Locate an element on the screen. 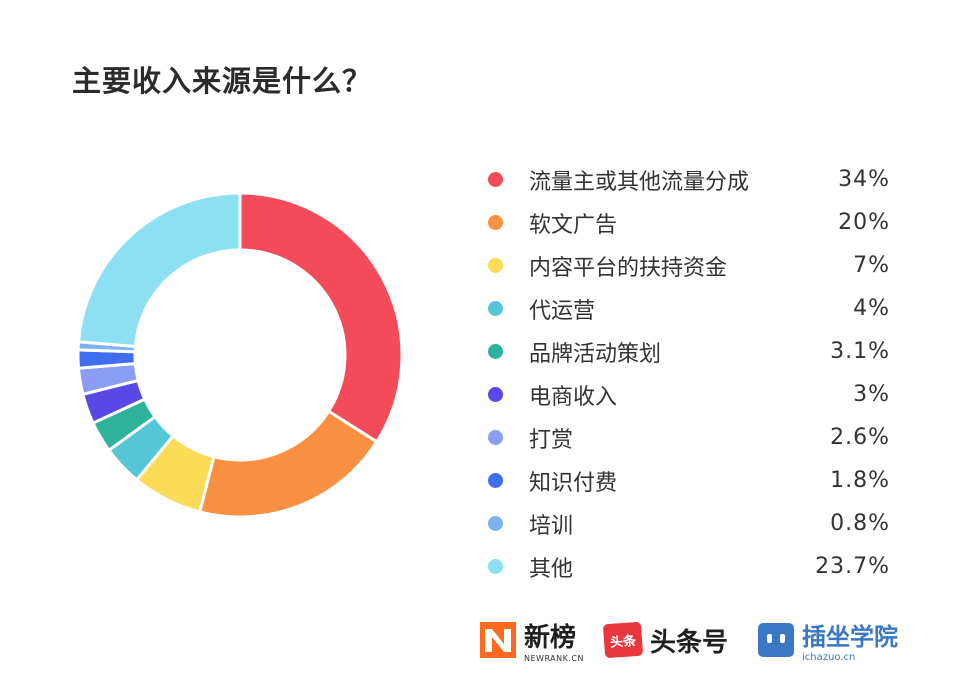 The height and width of the screenshot is (696, 960). chazuo-brand: 插坐学院 ichazuo.cn is located at coordinates (828, 640).